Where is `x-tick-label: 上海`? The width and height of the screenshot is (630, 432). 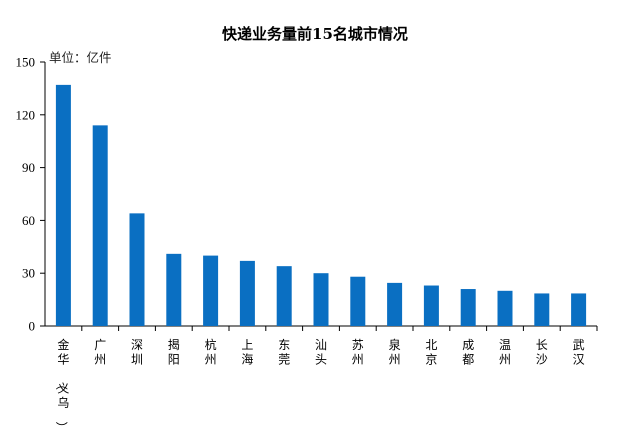
x-tick-label: 上海 is located at coordinates (247, 352).